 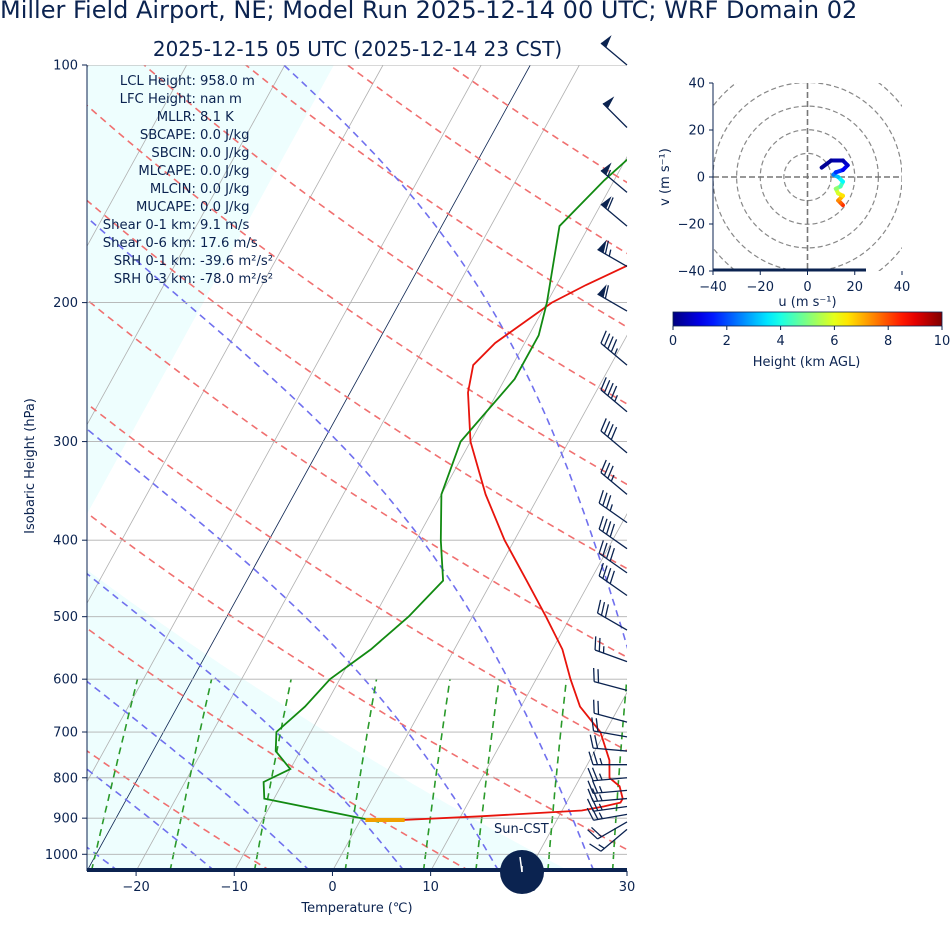 What do you see at coordinates (221, 99) in the screenshot?
I see `index-value: nan m` at bounding box center [221, 99].